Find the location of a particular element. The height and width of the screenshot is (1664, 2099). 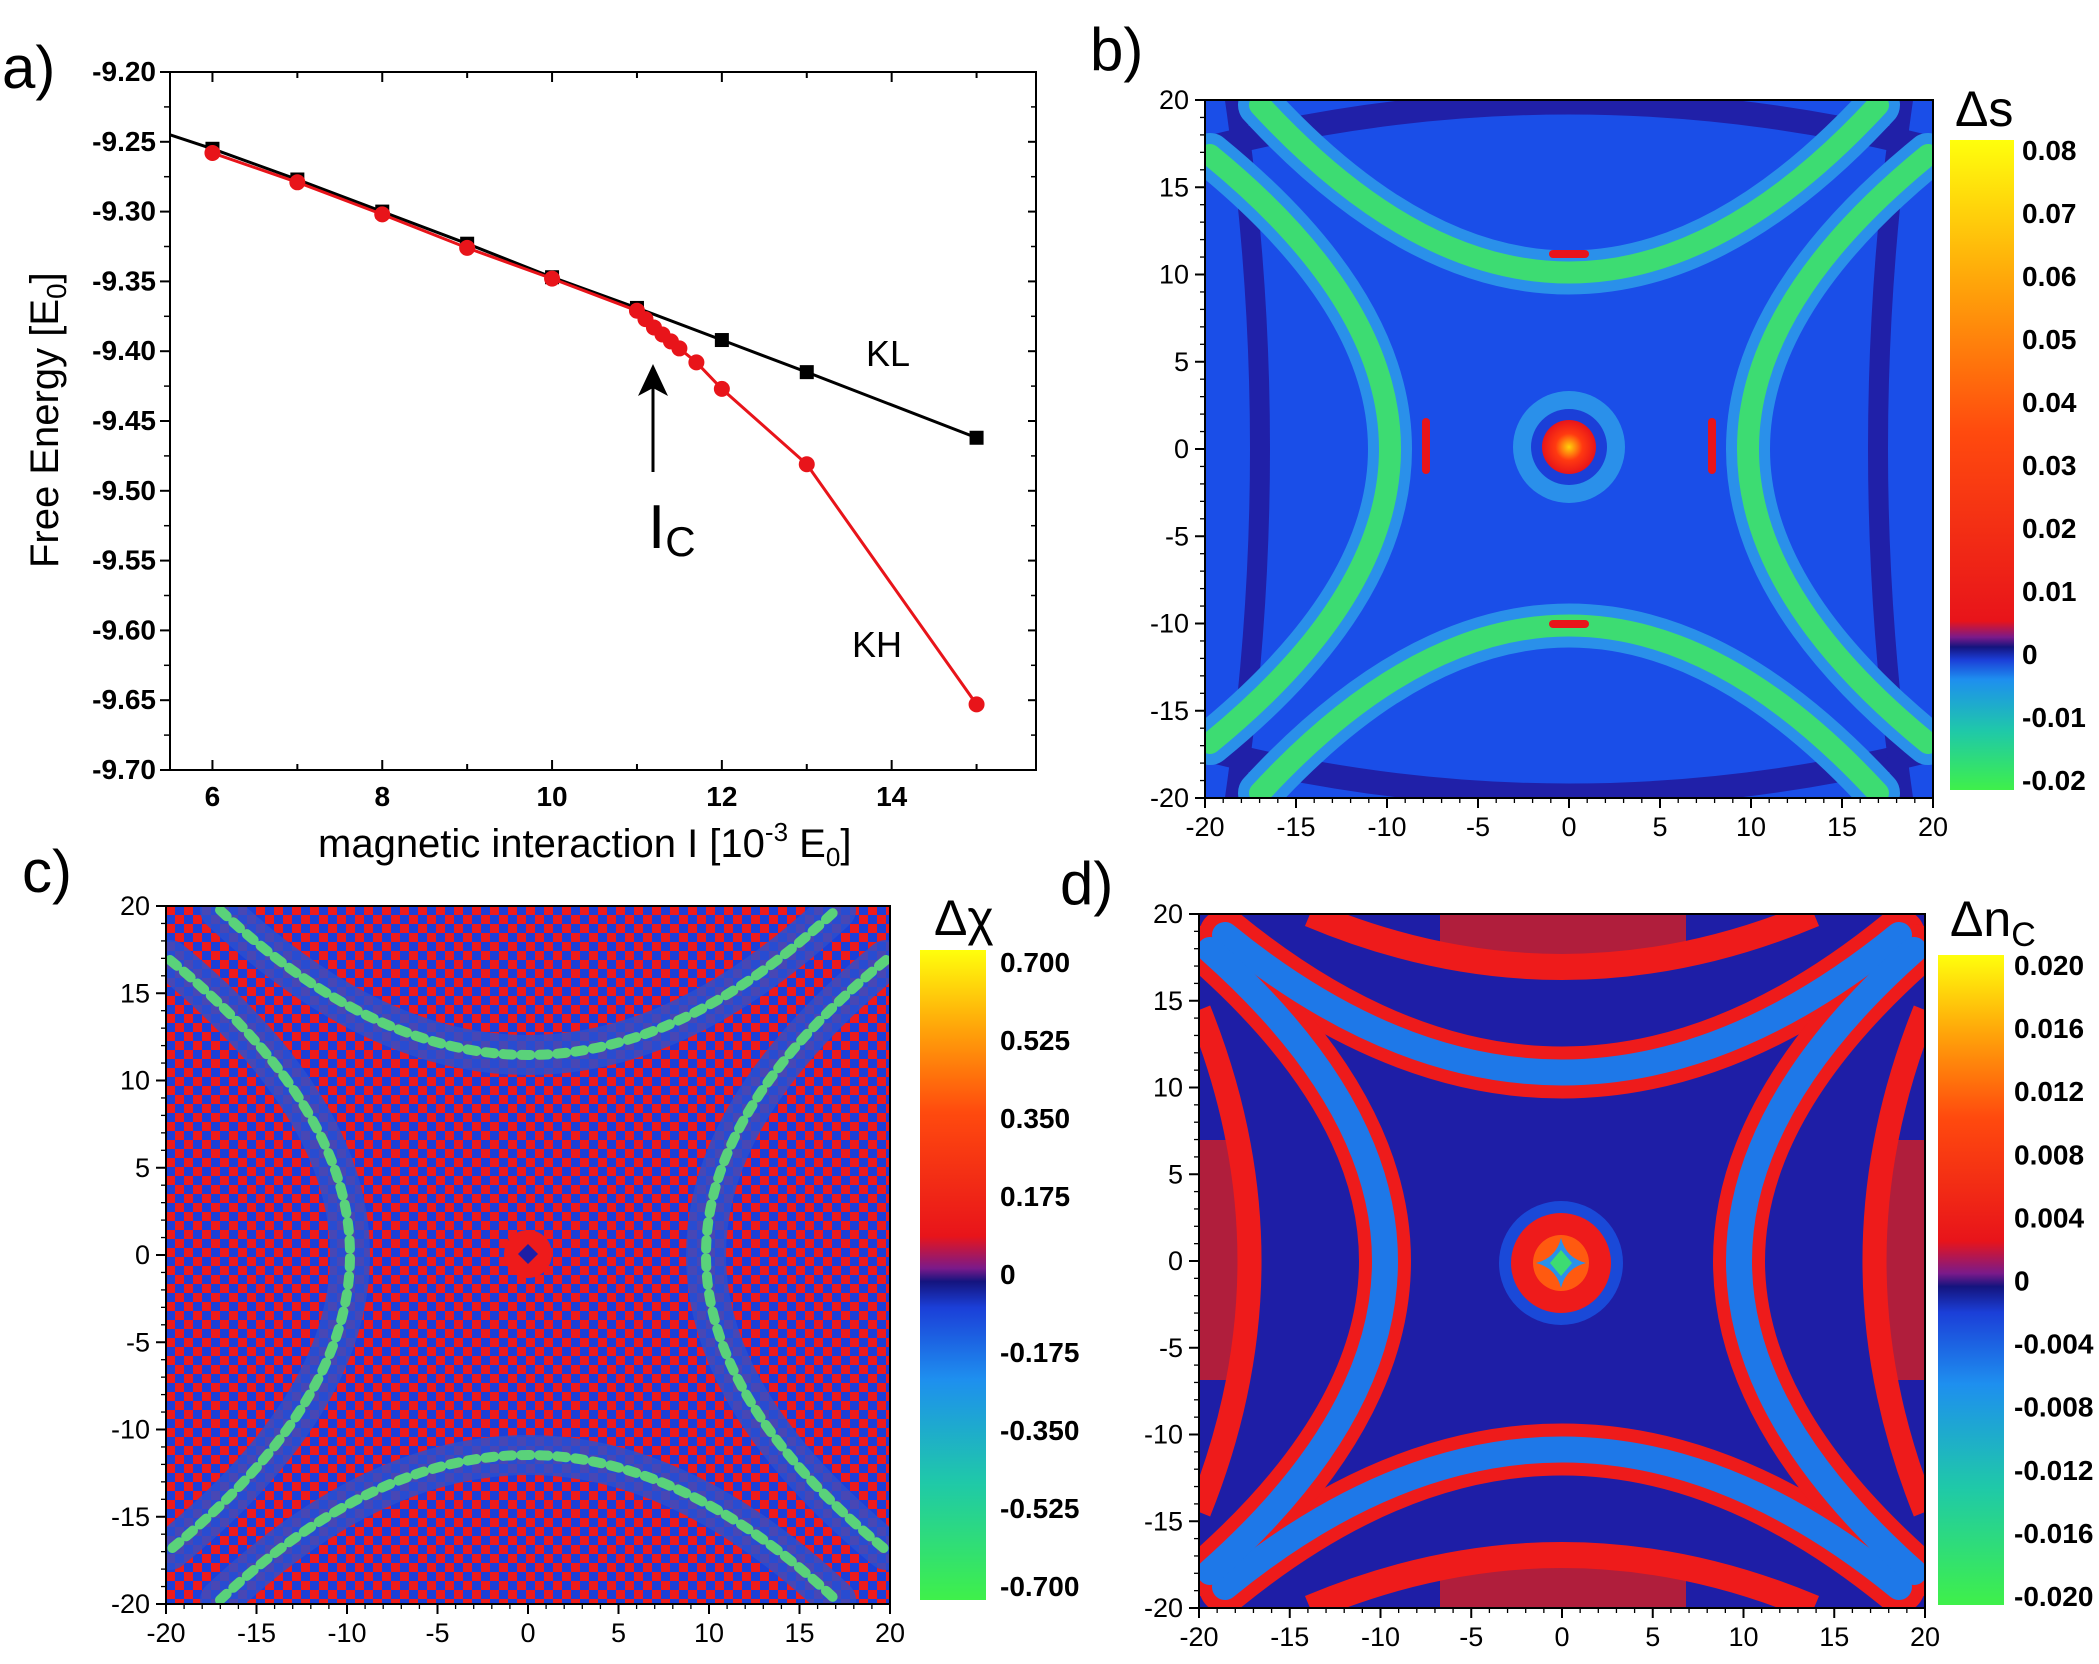

series-label-kh: KH is located at coordinates (877, 644).